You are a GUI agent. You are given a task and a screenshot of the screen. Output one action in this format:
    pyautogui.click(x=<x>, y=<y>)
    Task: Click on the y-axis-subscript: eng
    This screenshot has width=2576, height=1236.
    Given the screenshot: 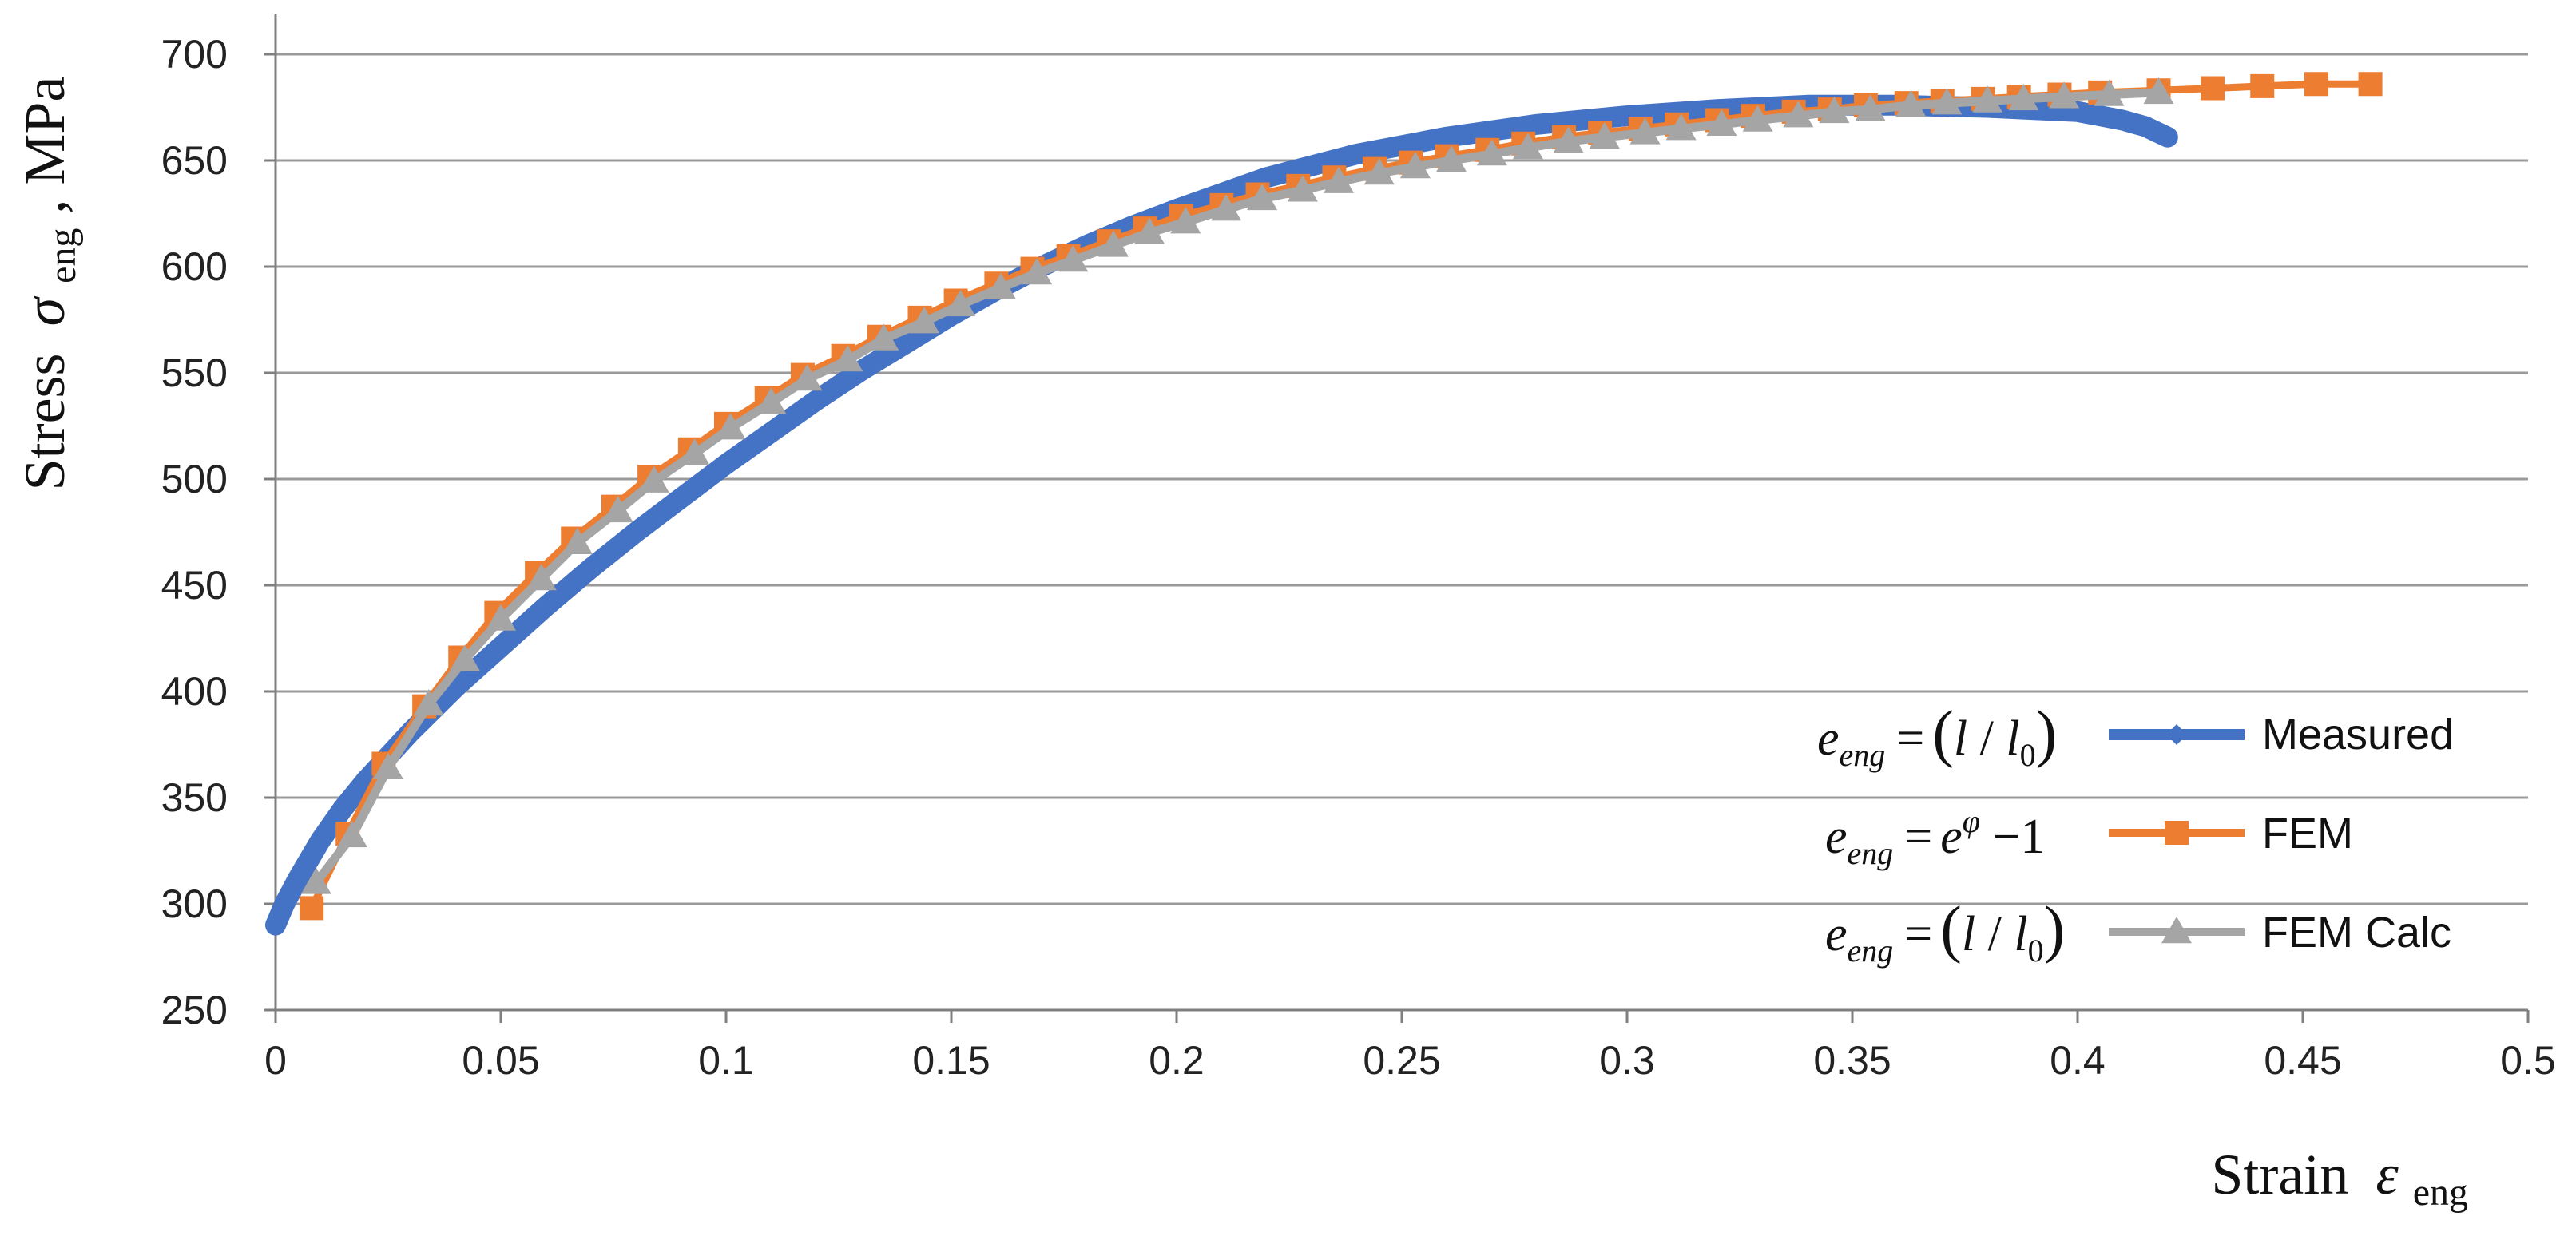 What is the action you would take?
    pyautogui.click(x=63, y=256)
    